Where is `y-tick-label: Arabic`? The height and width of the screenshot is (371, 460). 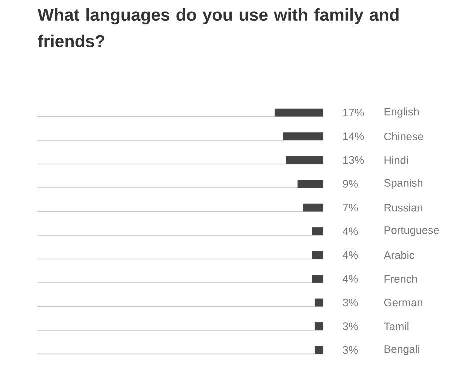
y-tick-label: Arabic is located at coordinates (399, 255).